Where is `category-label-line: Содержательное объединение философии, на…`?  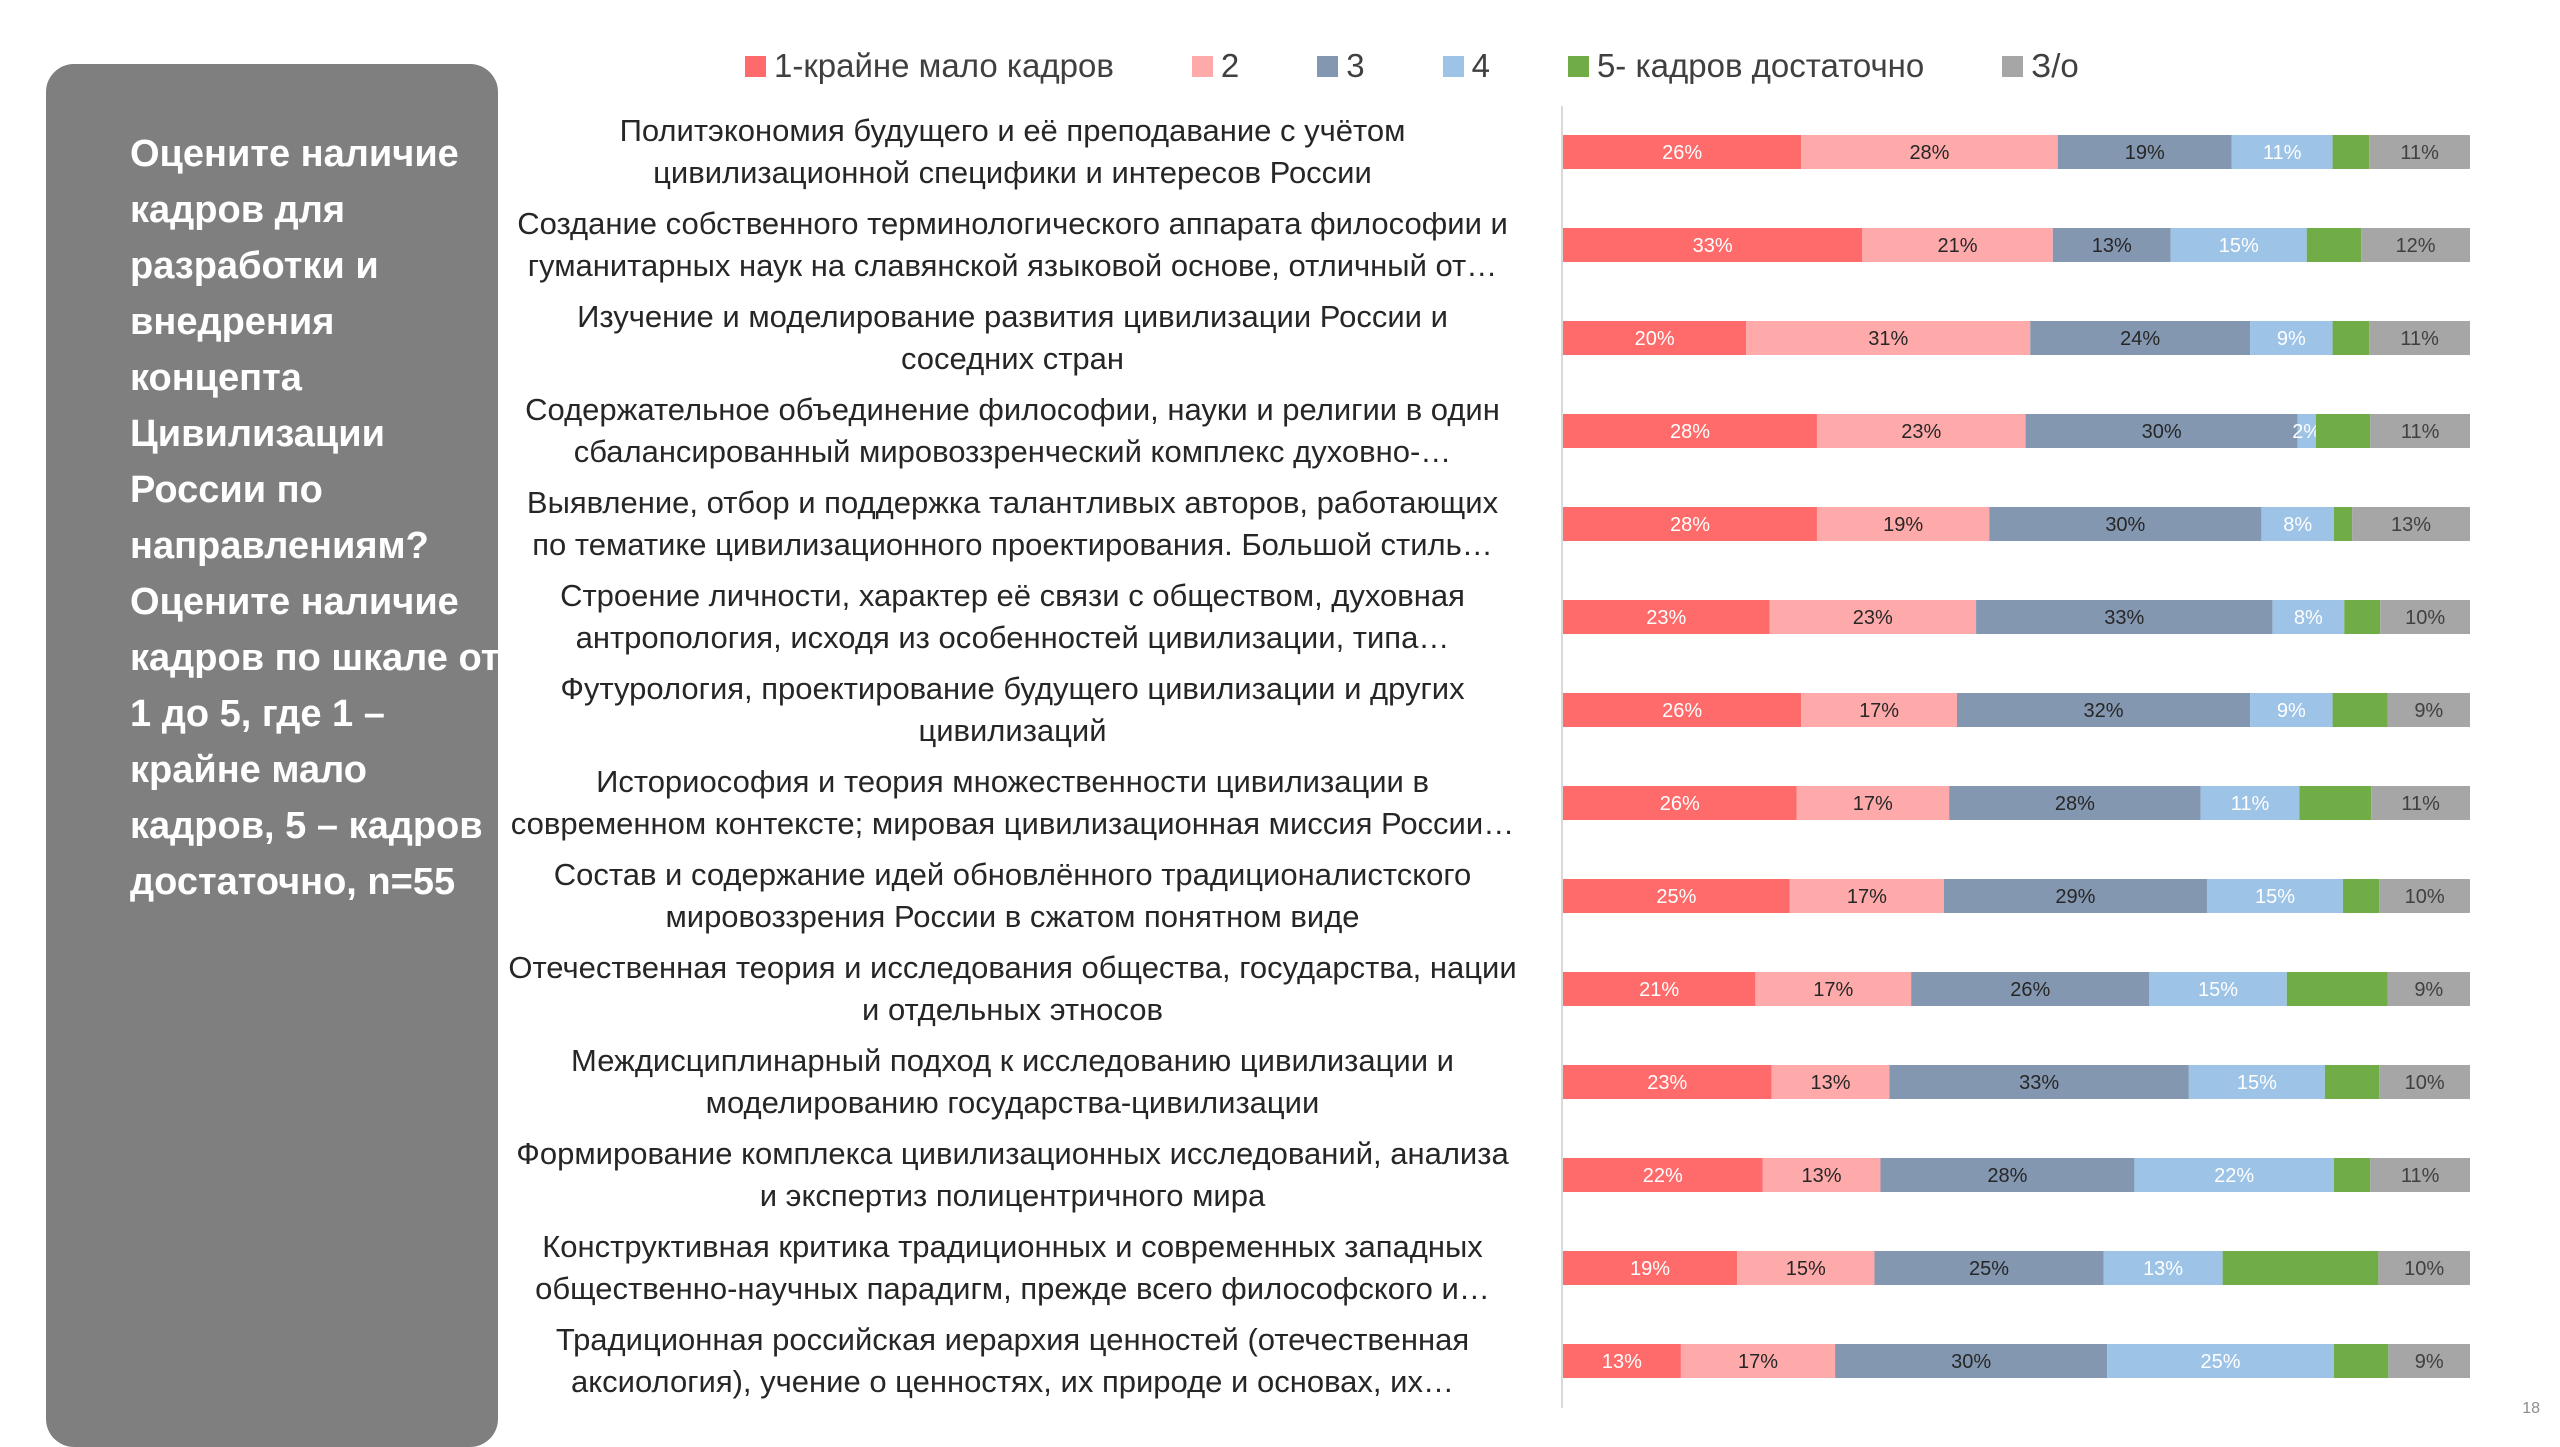 category-label-line: Содержательное объединение философии, на… is located at coordinates (1012, 409).